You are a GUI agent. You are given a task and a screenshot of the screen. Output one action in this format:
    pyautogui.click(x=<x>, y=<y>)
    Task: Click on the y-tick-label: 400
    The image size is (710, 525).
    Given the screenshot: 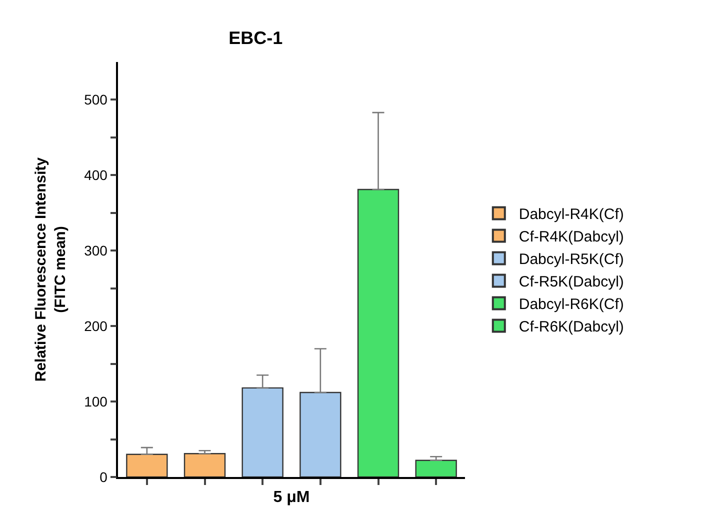 What is the action you would take?
    pyautogui.click(x=96, y=175)
    